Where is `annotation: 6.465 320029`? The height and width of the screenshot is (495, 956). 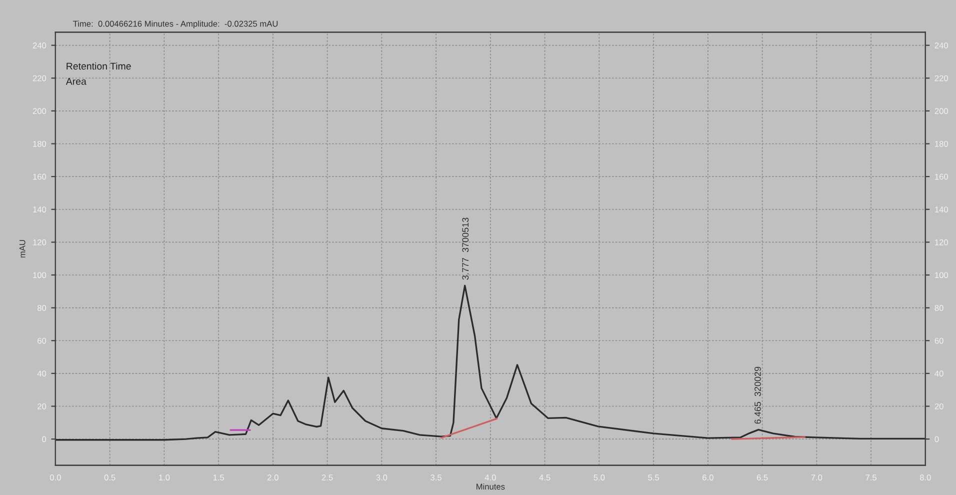 annotation: 6.465 320029 is located at coordinates (757, 395).